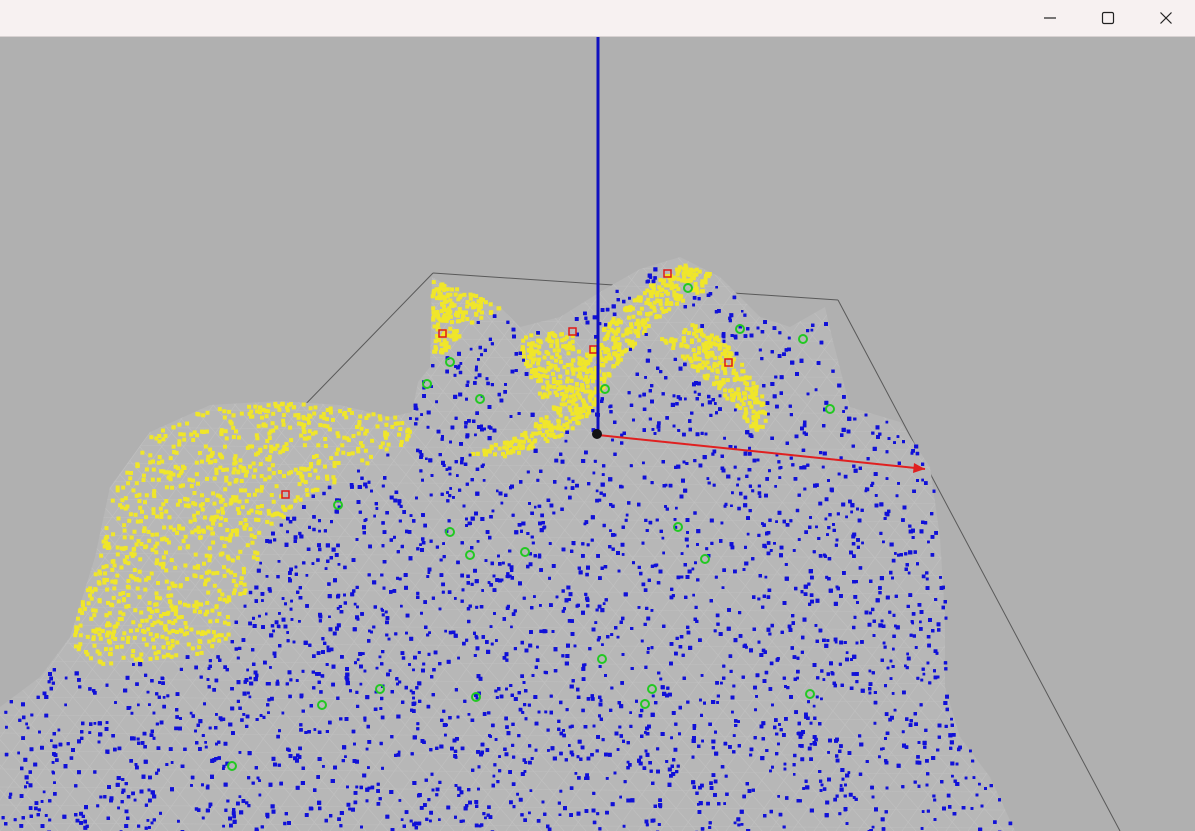 This screenshot has width=1195, height=831. What do you see at coordinates (1166, 18) in the screenshot?
I see `close-button` at bounding box center [1166, 18].